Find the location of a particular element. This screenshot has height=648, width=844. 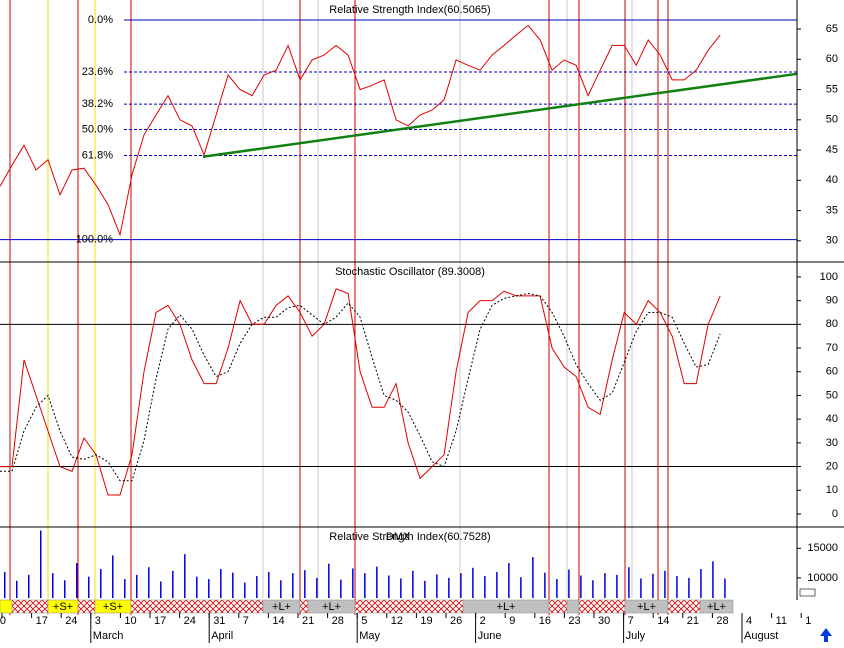

month-label: July is located at coordinates (636, 636).